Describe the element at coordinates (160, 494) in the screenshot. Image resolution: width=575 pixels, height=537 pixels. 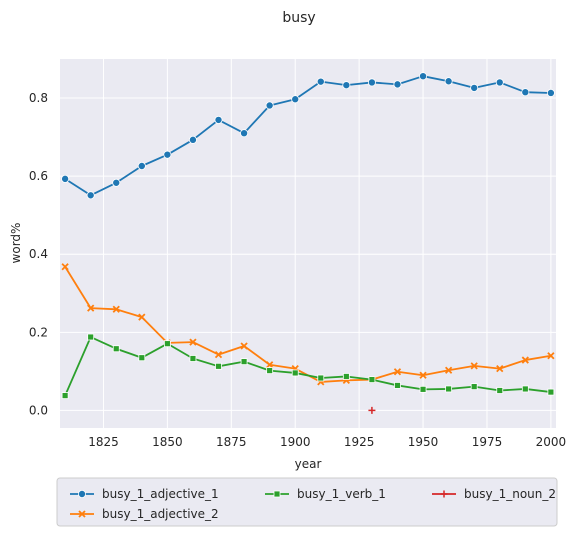
I see `legend-label: busy_1_adjective_1` at that location.